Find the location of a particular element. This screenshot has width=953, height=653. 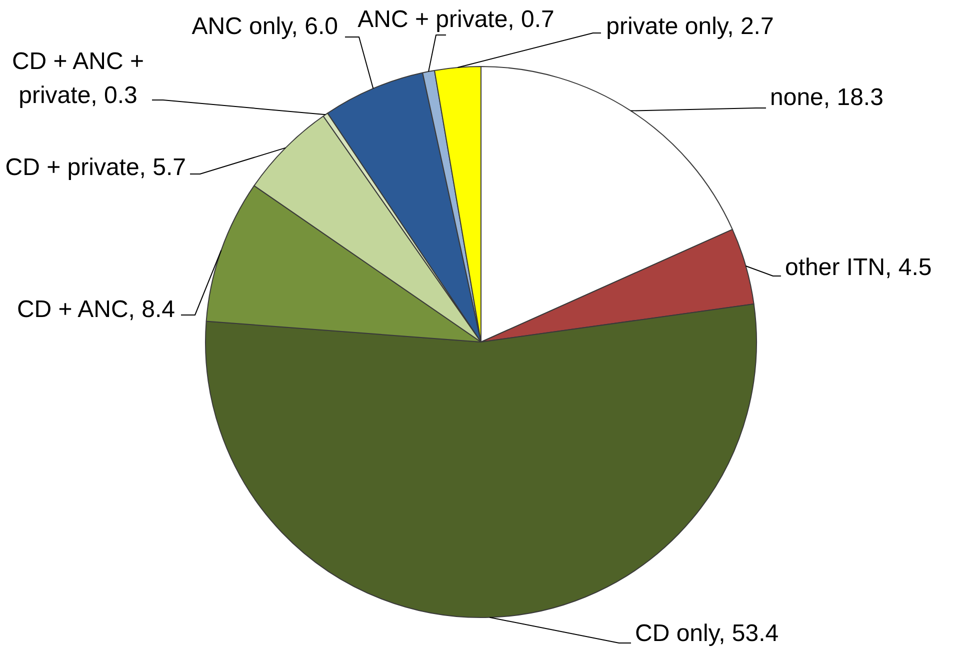

slice-label: other ITN, 4.5 is located at coordinates (858, 268).